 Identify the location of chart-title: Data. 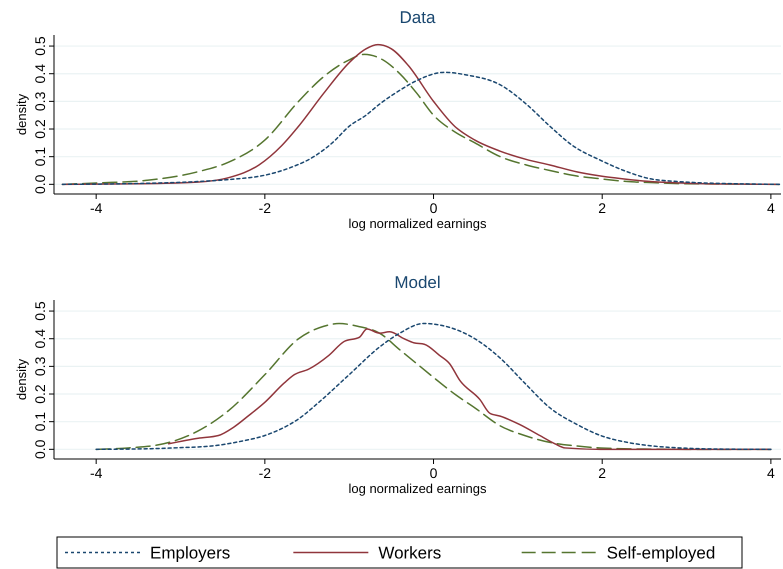
(418, 17).